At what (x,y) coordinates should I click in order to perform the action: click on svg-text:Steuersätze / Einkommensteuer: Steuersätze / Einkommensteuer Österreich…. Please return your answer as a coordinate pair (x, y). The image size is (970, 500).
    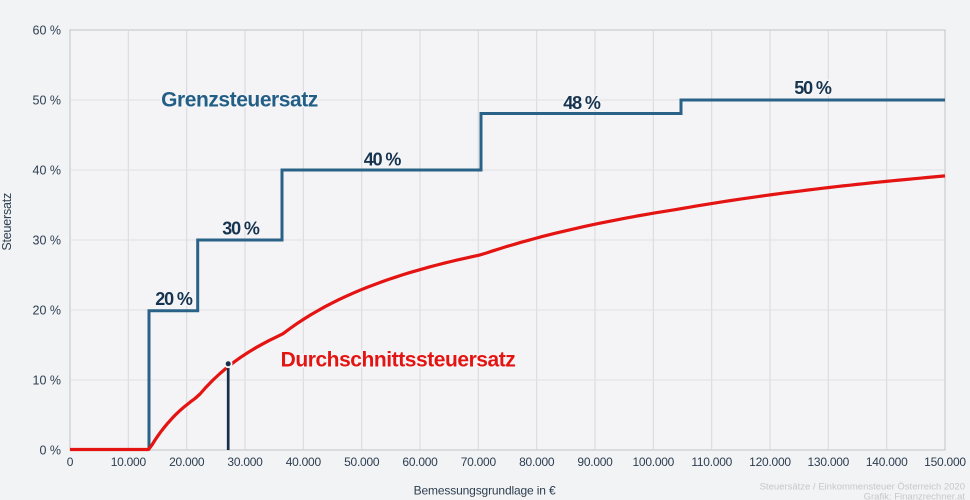
    Looking at the image, I should click on (862, 487).